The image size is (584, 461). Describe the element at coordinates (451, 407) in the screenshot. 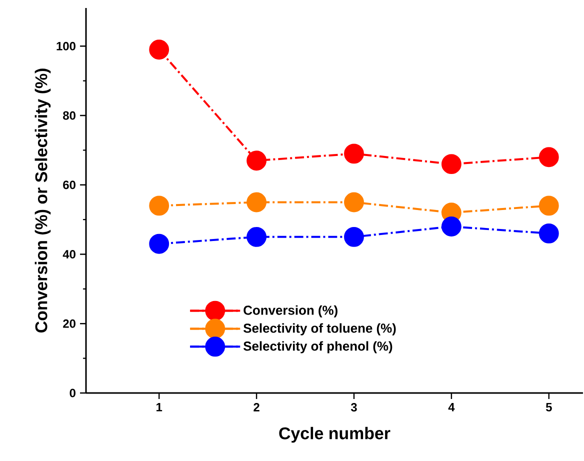

I see `x-tick-label: 4` at that location.